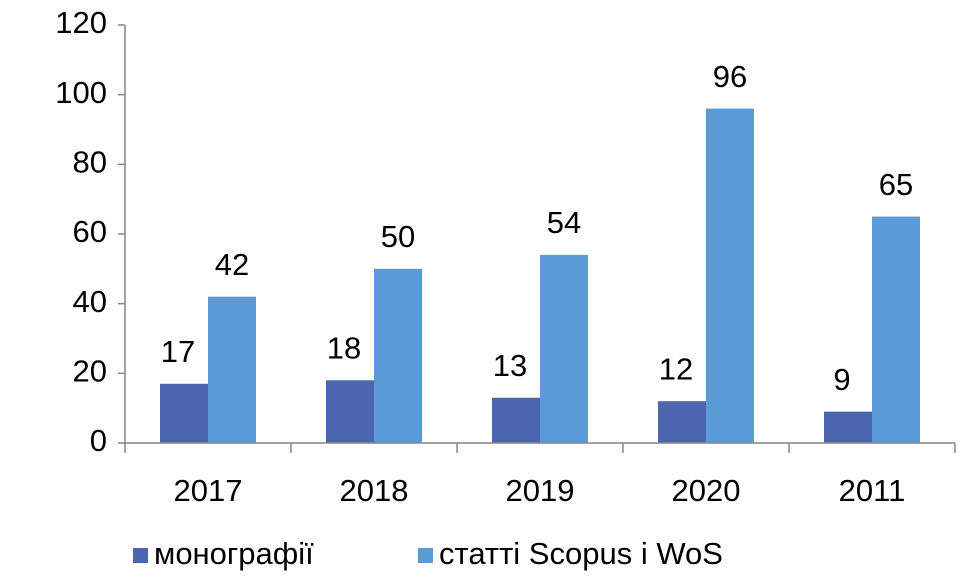 The height and width of the screenshot is (587, 960). Describe the element at coordinates (510, 365) in the screenshot. I see `data-label: 13` at that location.